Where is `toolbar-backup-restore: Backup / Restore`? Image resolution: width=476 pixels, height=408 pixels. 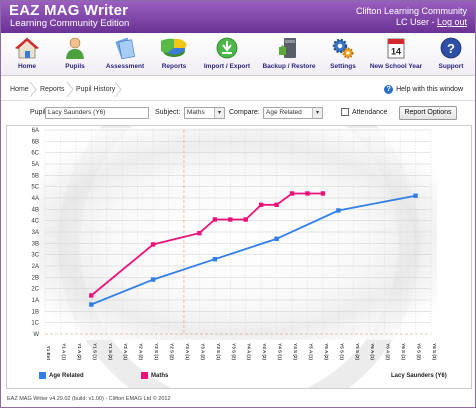
toolbar-backup-restore: Backup / Restore is located at coordinates (289, 54).